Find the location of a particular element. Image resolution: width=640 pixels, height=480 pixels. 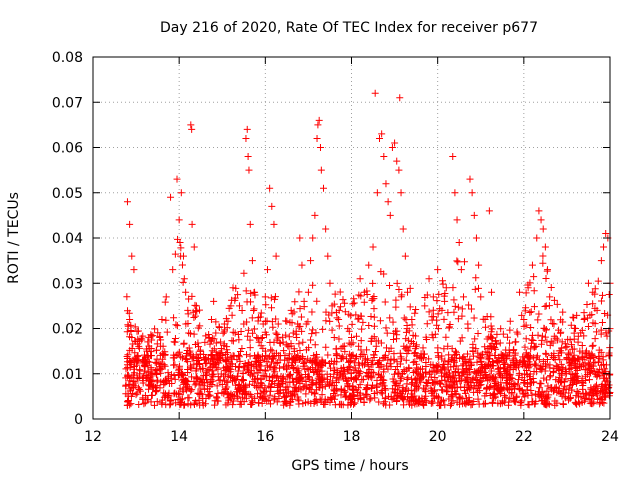

y-tick-label: 0.08 is located at coordinates (67, 58).